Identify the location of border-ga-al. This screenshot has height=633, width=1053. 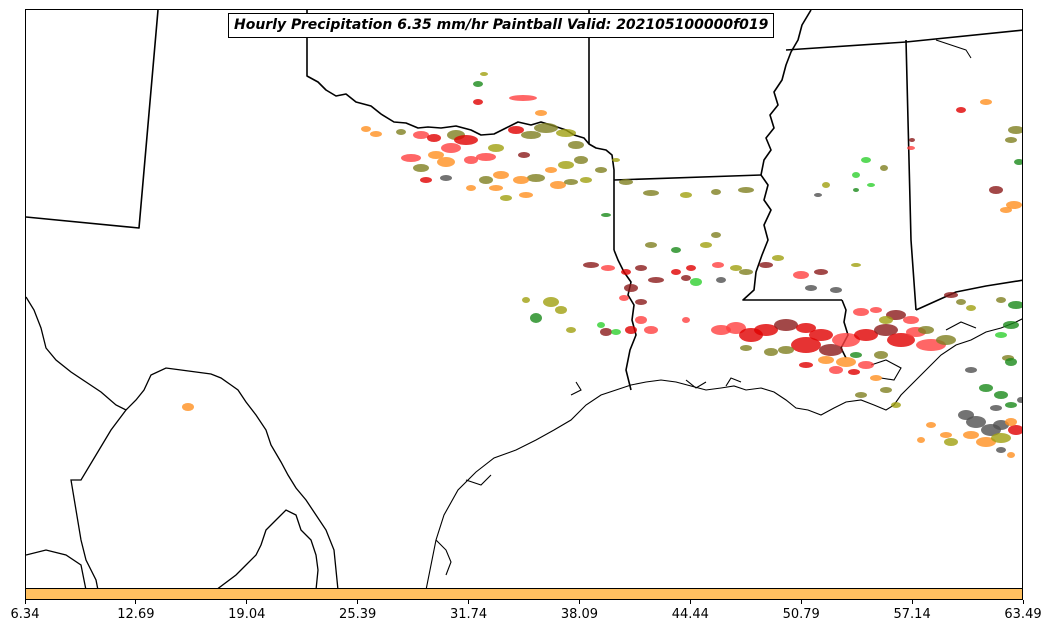
(953, 49).